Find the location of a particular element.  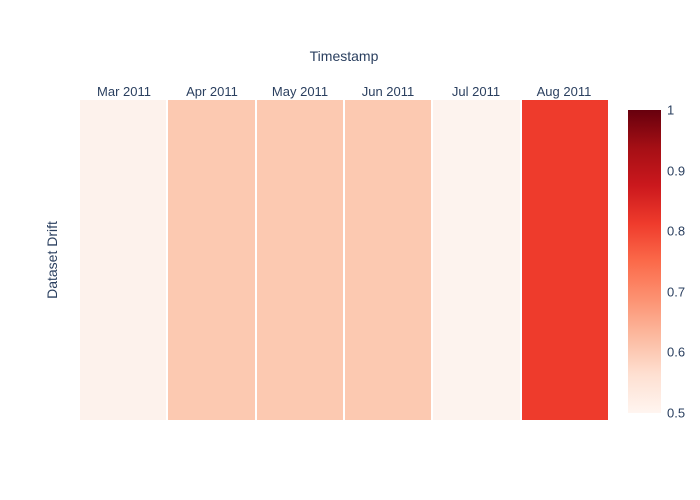

x-tick-label: Jul 2011 is located at coordinates (476, 91).